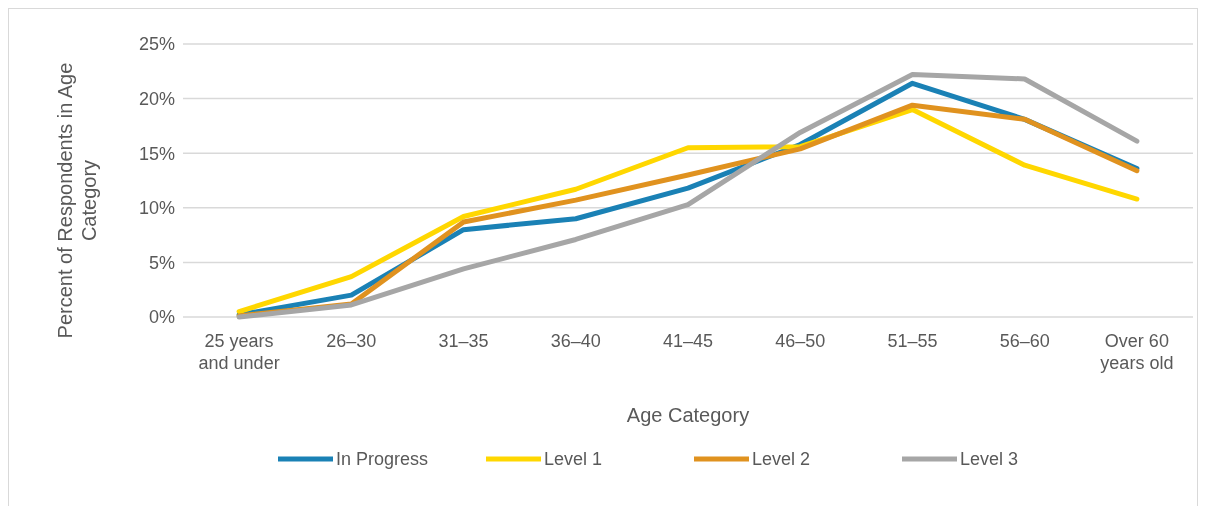 The height and width of the screenshot is (514, 1206). I want to click on x-tick-label: 36–40, so click(575, 341).